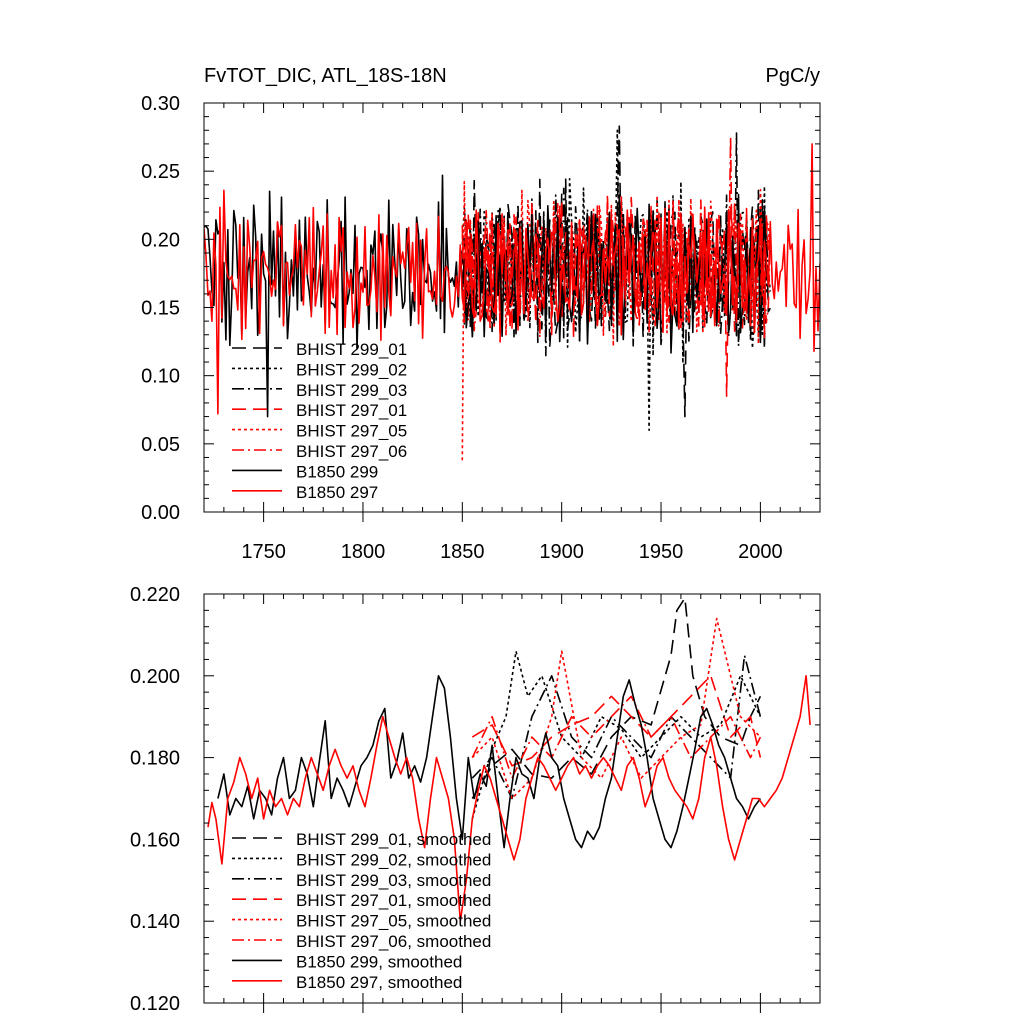  I want to click on x-tick-label: 2000, so click(760, 552).